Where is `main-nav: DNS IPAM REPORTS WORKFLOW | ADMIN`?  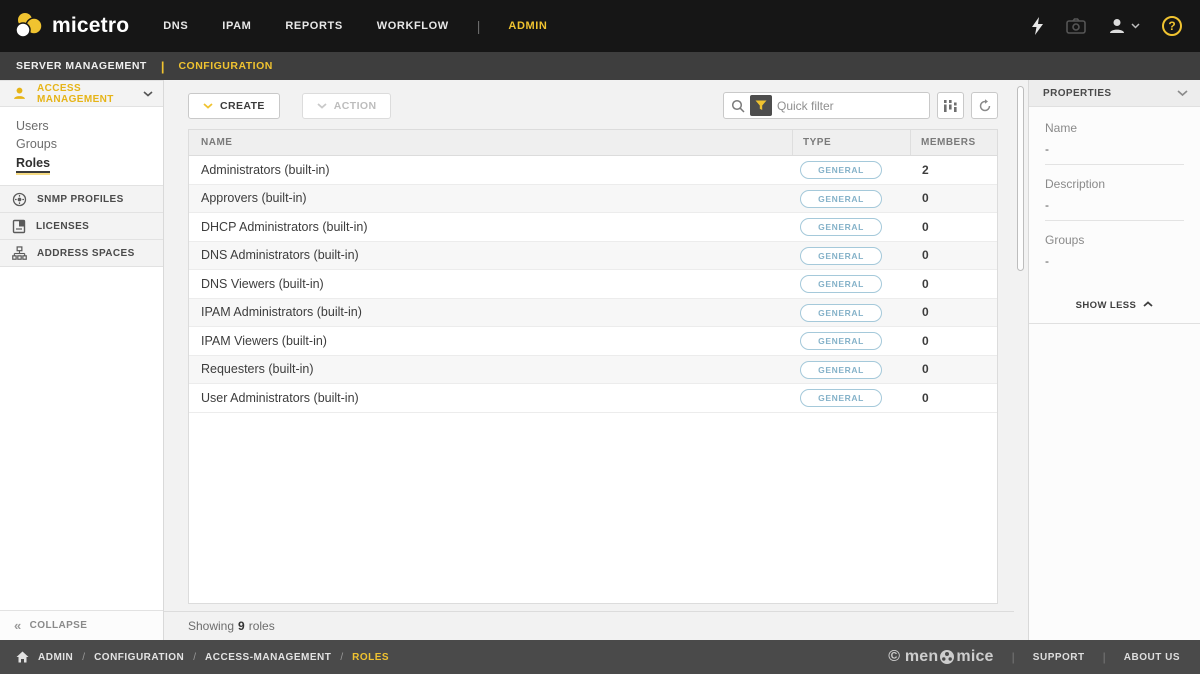
main-nav: DNS IPAM REPORTS WORKFLOW | ADMIN is located at coordinates (355, 26).